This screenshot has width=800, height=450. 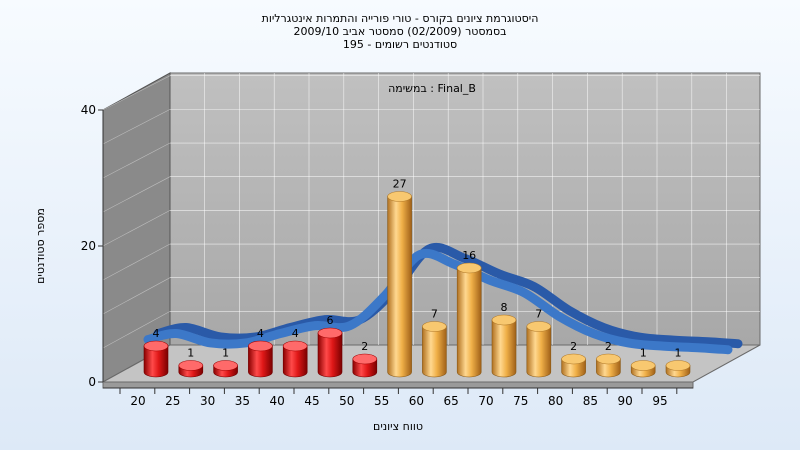 What do you see at coordinates (242, 401) in the screenshot?
I see `x-tick-label: 35` at bounding box center [242, 401].